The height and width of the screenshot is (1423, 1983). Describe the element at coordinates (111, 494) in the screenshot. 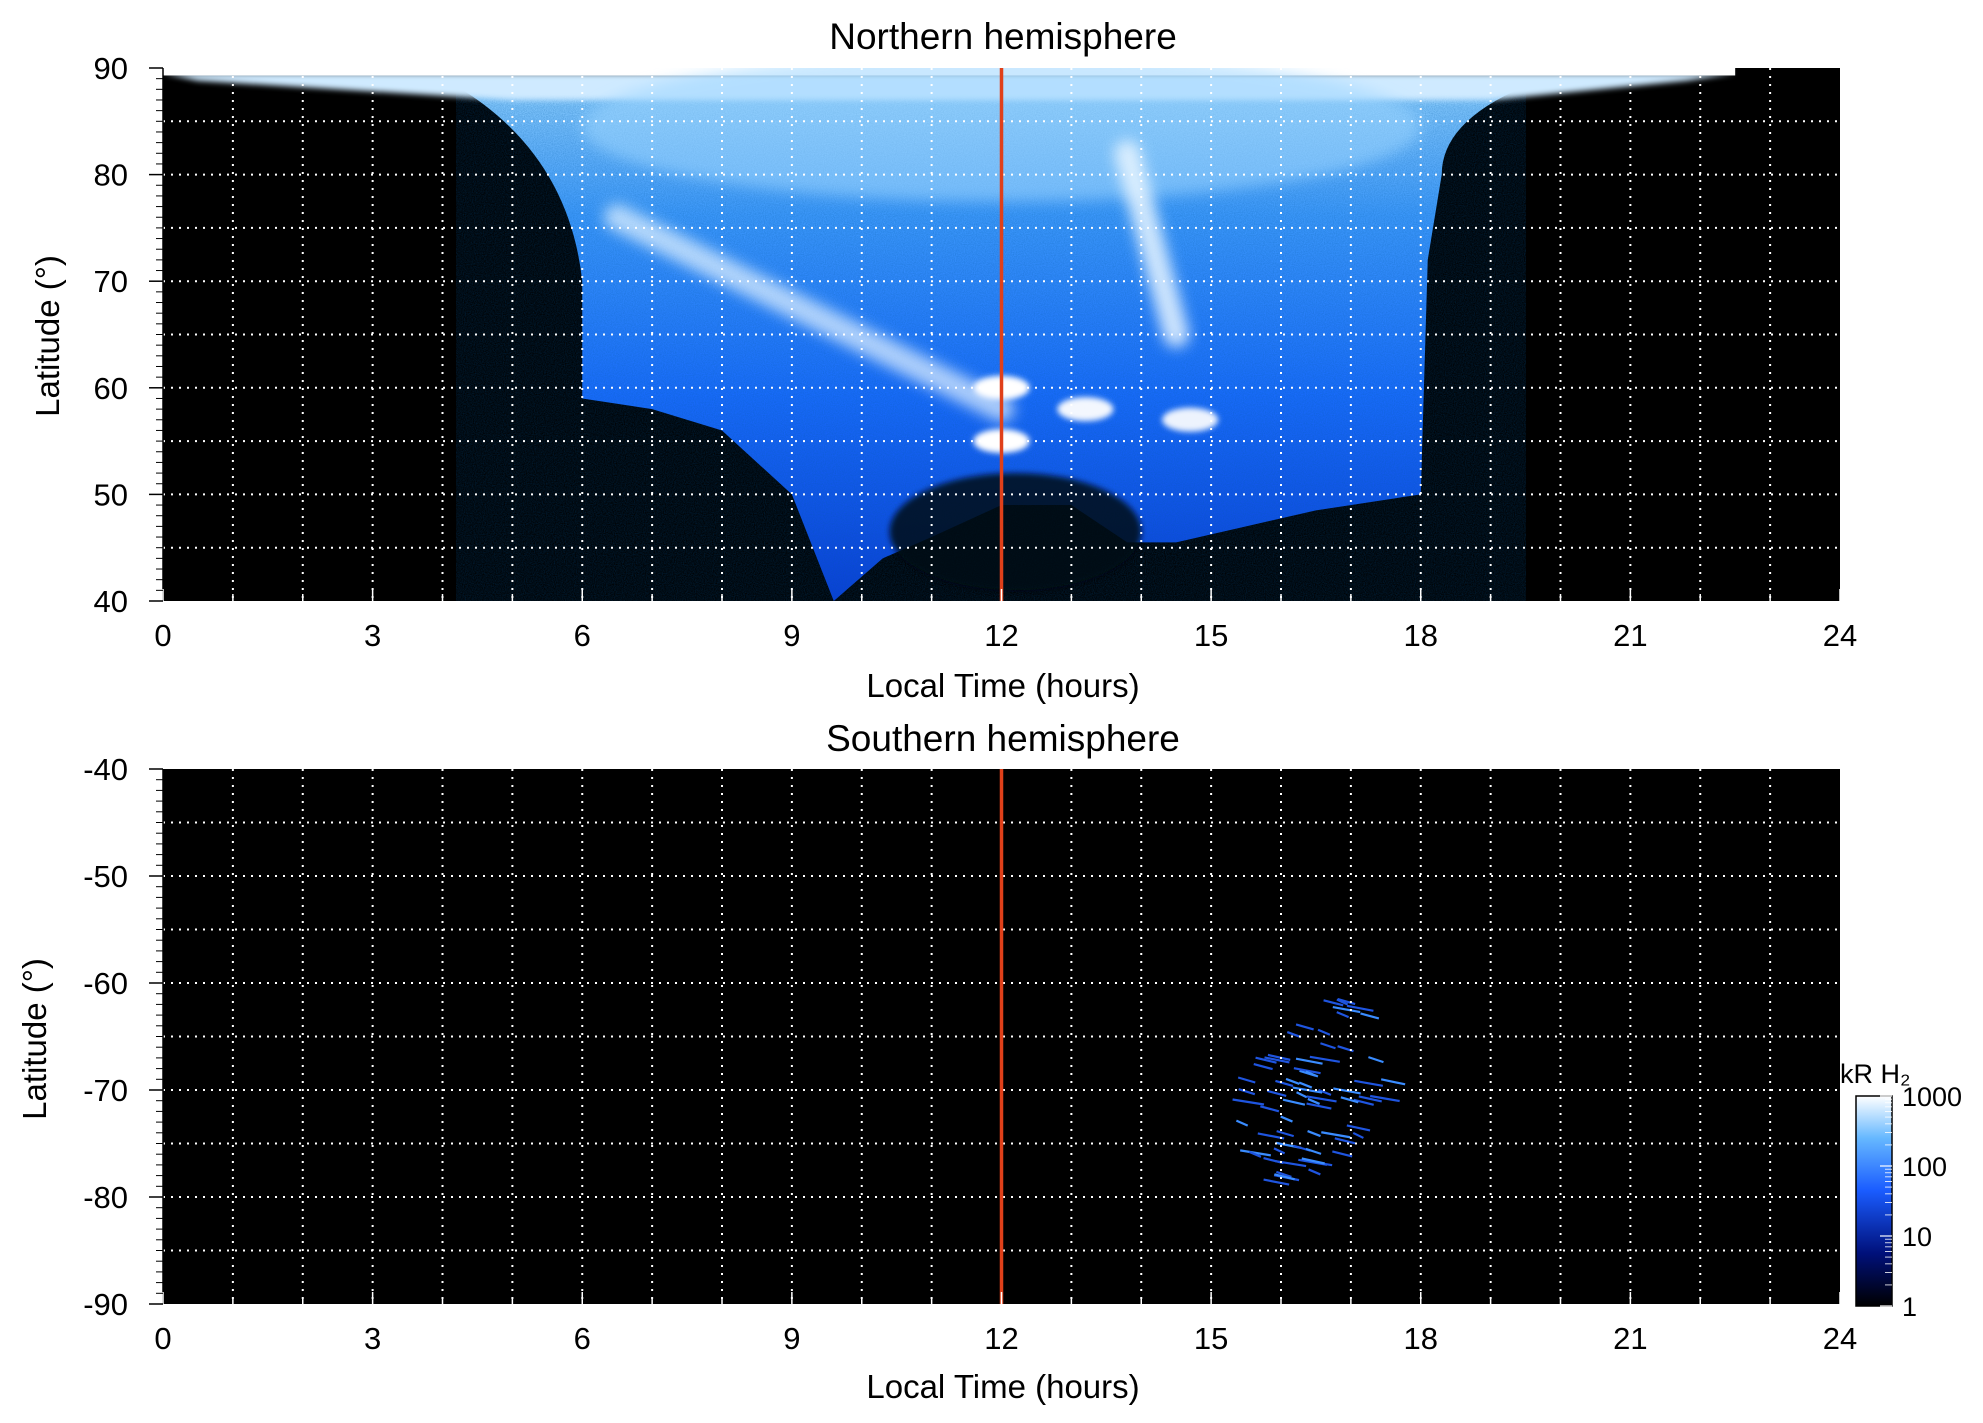

I see `y-tick-label: 50` at that location.